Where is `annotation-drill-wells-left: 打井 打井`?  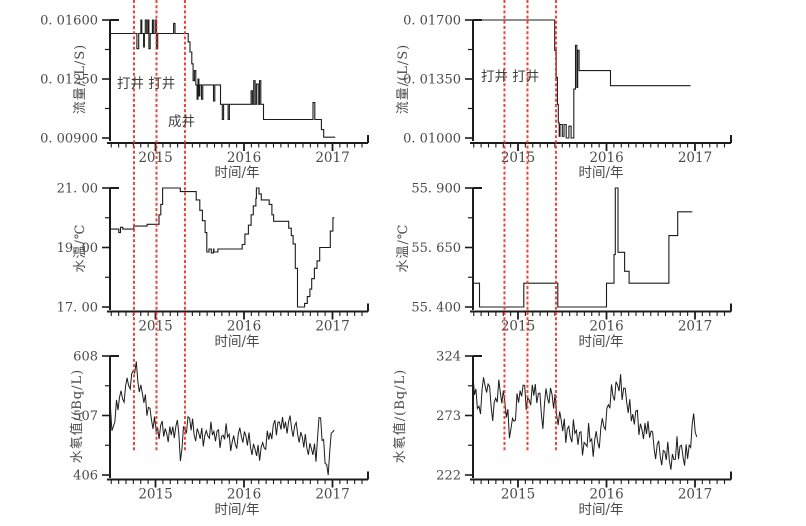
annotation-drill-wells-left: 打井 打井 is located at coordinates (146, 84).